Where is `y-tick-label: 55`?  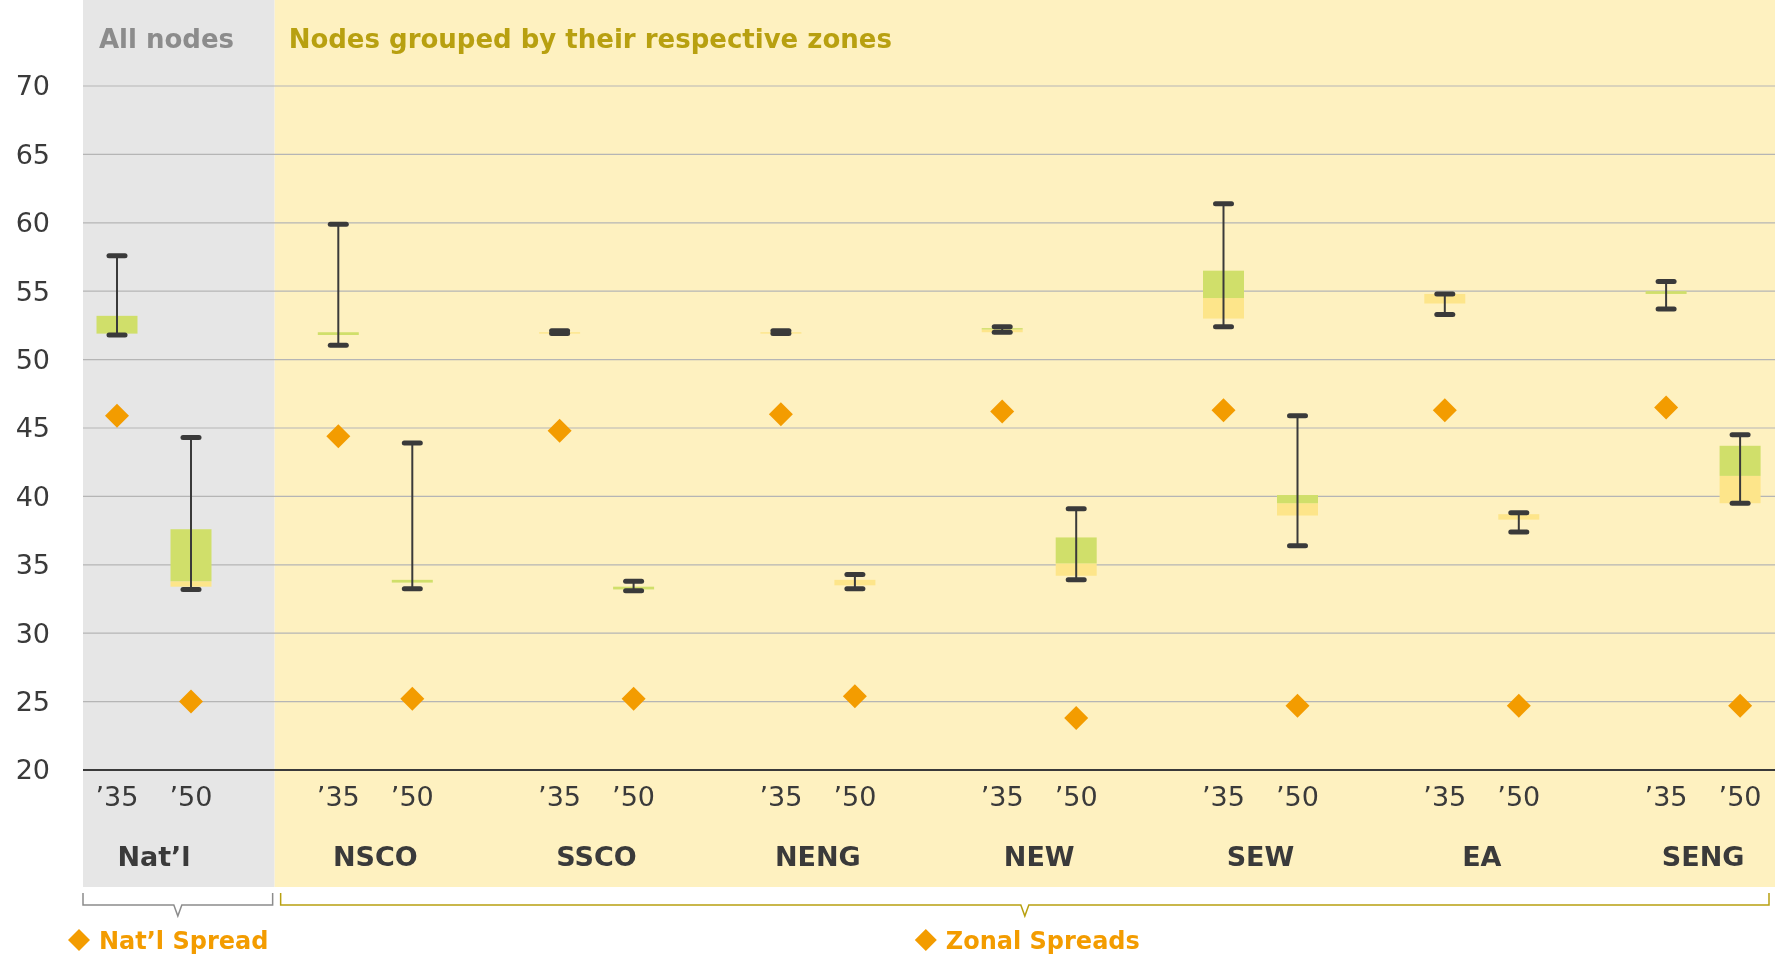
y-tick-label: 55 is located at coordinates (32, 291).